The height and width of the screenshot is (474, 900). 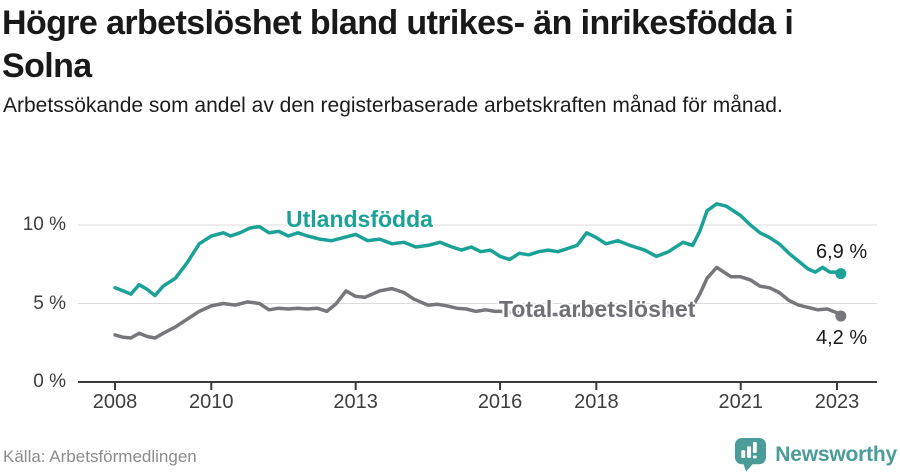 What do you see at coordinates (44, 224) in the screenshot?
I see `y-axis-tick-label: 10 %` at bounding box center [44, 224].